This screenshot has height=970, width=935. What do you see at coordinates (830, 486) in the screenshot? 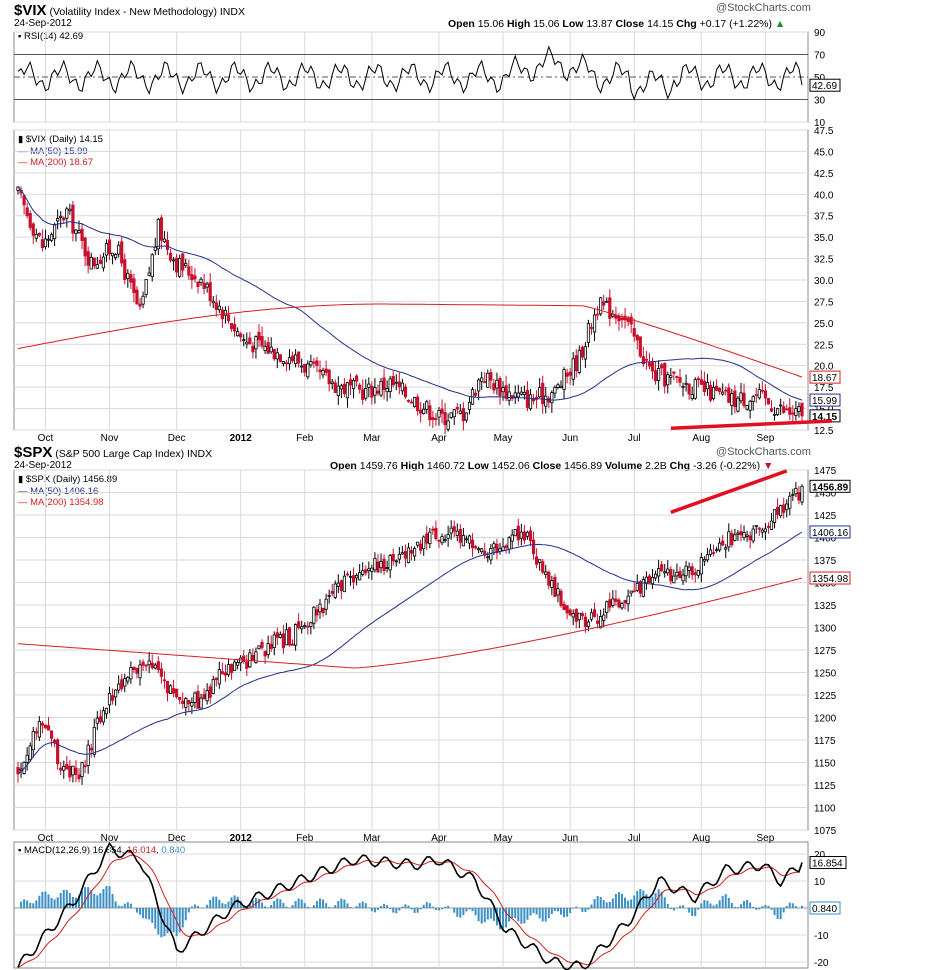
I see `spx-value-box-last` at bounding box center [830, 486].